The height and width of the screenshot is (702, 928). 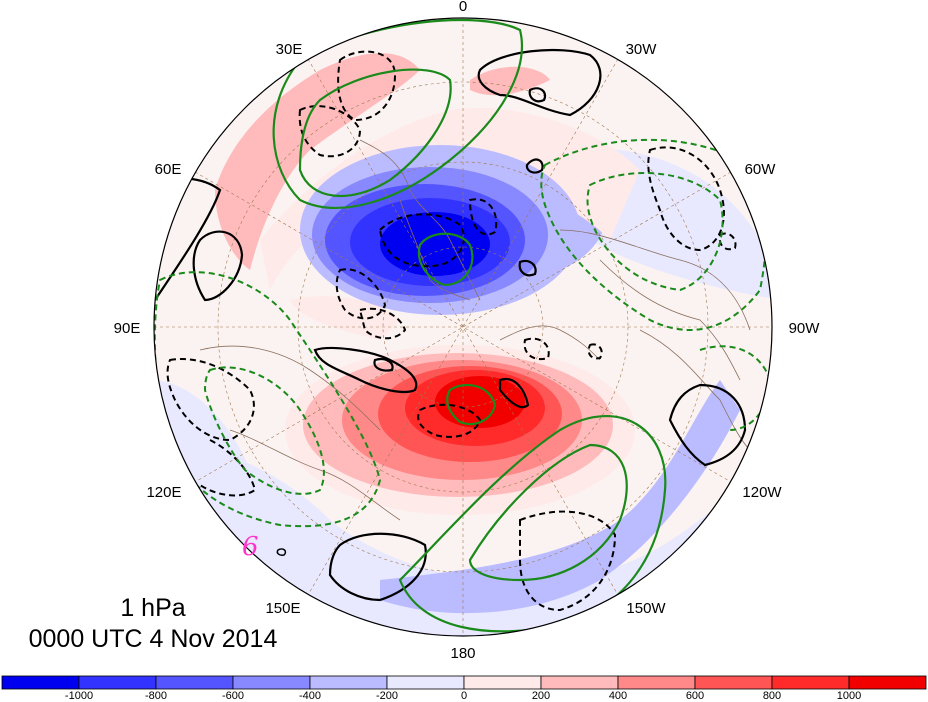 I want to click on lon-label-0: 0, so click(x=463, y=7).